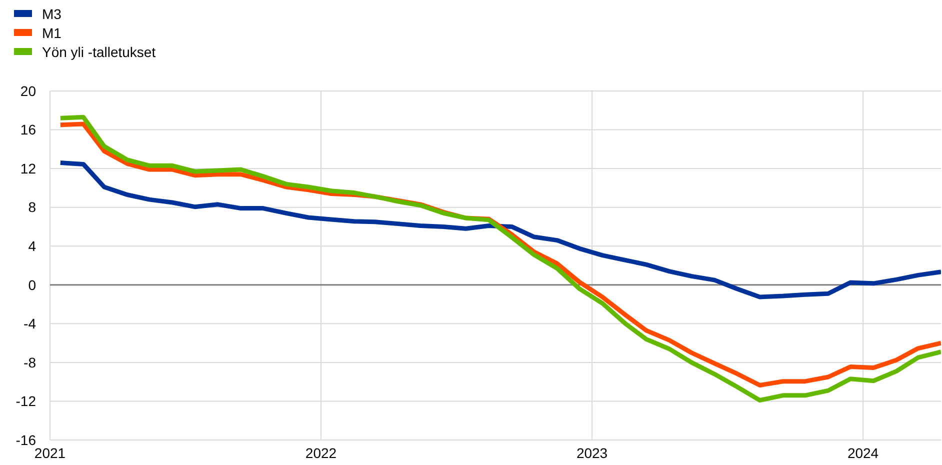  I want to click on x-tick-label: 2023, so click(592, 453).